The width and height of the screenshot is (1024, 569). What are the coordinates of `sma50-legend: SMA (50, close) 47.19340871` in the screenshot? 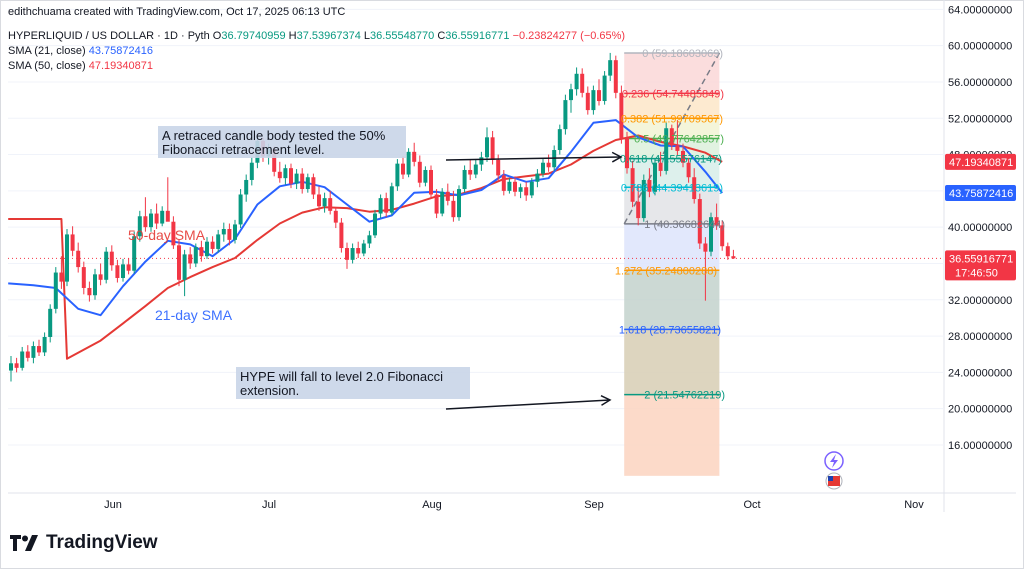 It's located at (80, 66).